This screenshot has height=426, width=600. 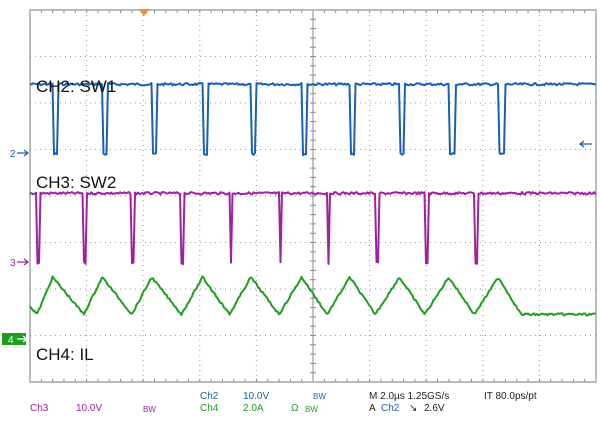 I want to click on ch2-ground-marker: 2, so click(x=19, y=154).